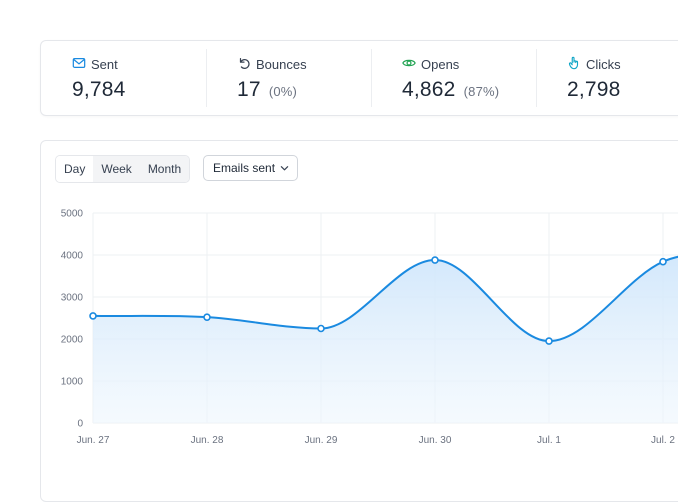 This screenshot has width=678, height=502. I want to click on x-tick-label: Jul. 1, so click(549, 440).